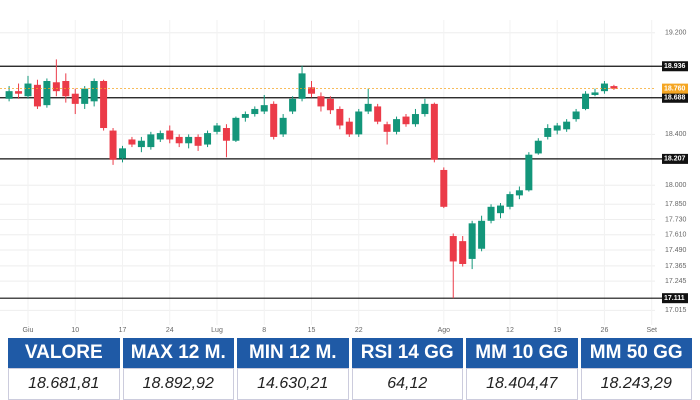 This screenshot has height=400, width=700. What do you see at coordinates (636, 353) in the screenshot?
I see `header-cell: MM 50 GG` at bounding box center [636, 353].